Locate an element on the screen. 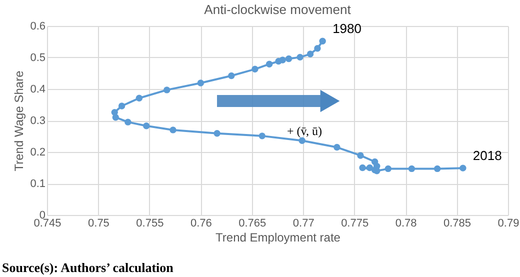 The width and height of the screenshot is (520, 277). annotation: 1980 is located at coordinates (347, 28).